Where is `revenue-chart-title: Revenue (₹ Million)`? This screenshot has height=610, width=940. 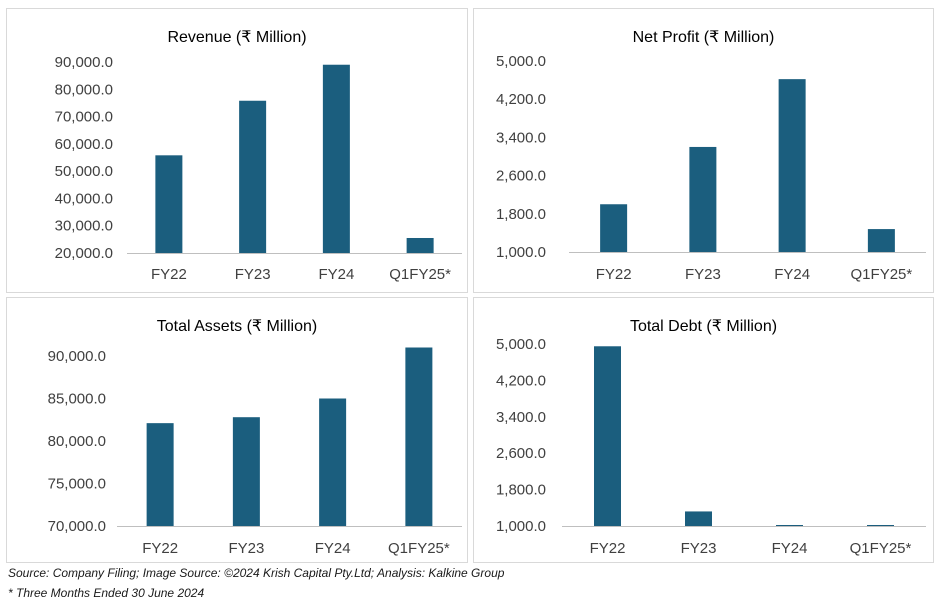 revenue-chart-title: Revenue (₹ Million) is located at coordinates (236, 37).